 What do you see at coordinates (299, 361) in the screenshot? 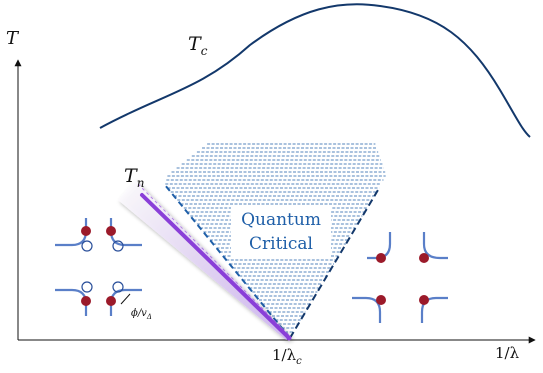
I see `critical-point-subscript: c` at bounding box center [299, 361].